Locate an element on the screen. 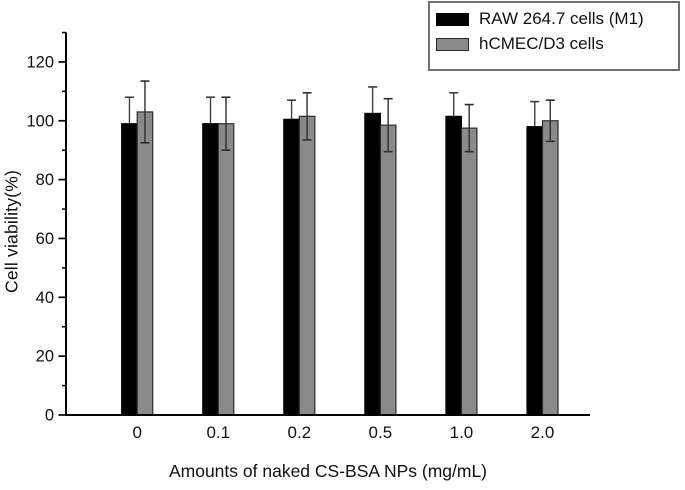 This screenshot has width=685, height=490. x-tick-label-0.1: 0.1 is located at coordinates (218, 432).